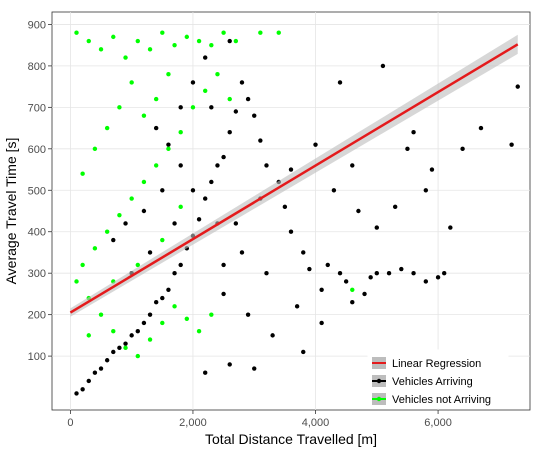  What do you see at coordinates (438, 423) in the screenshot?
I see `x-tick-label: 6,000` at bounding box center [438, 423].